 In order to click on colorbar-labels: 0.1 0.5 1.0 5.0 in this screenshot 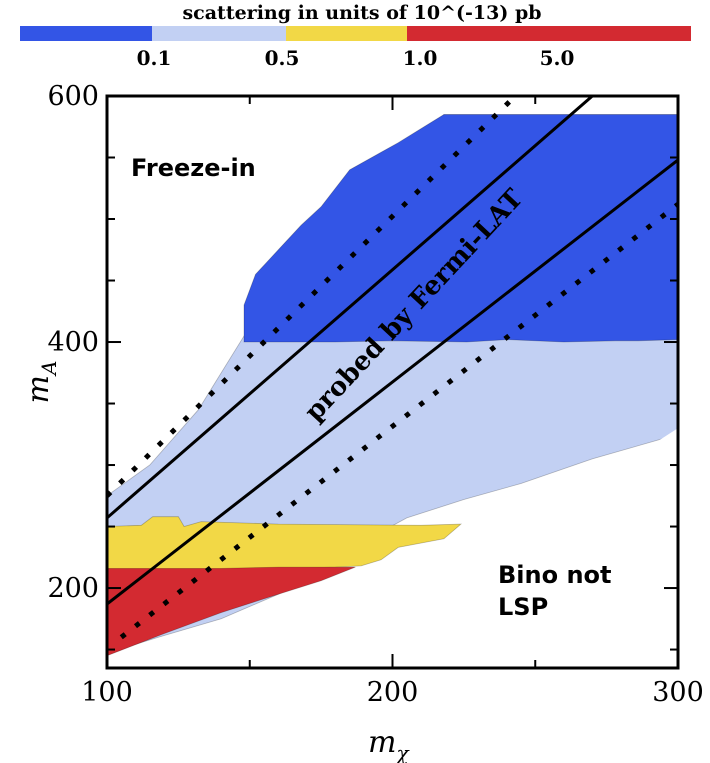, I will do `click(356, 58)`.